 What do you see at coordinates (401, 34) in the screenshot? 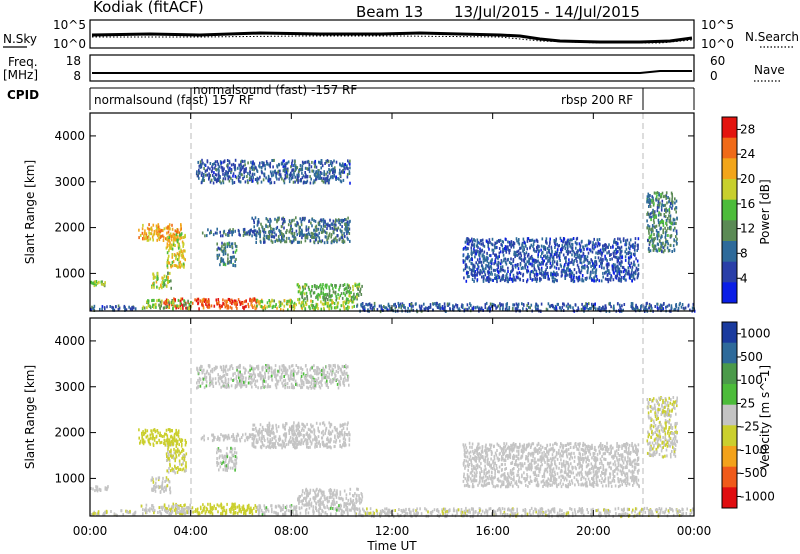
I see `noise-panel: N.Sky 10^5 10^0 10^5 10^0 N.Search` at bounding box center [401, 34].